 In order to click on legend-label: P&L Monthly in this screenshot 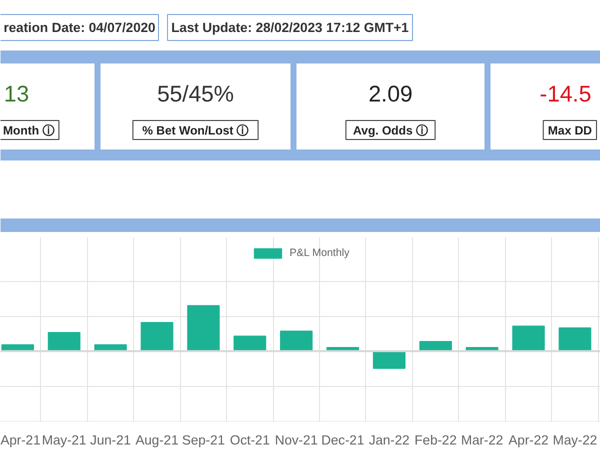, I will do `click(319, 253)`.